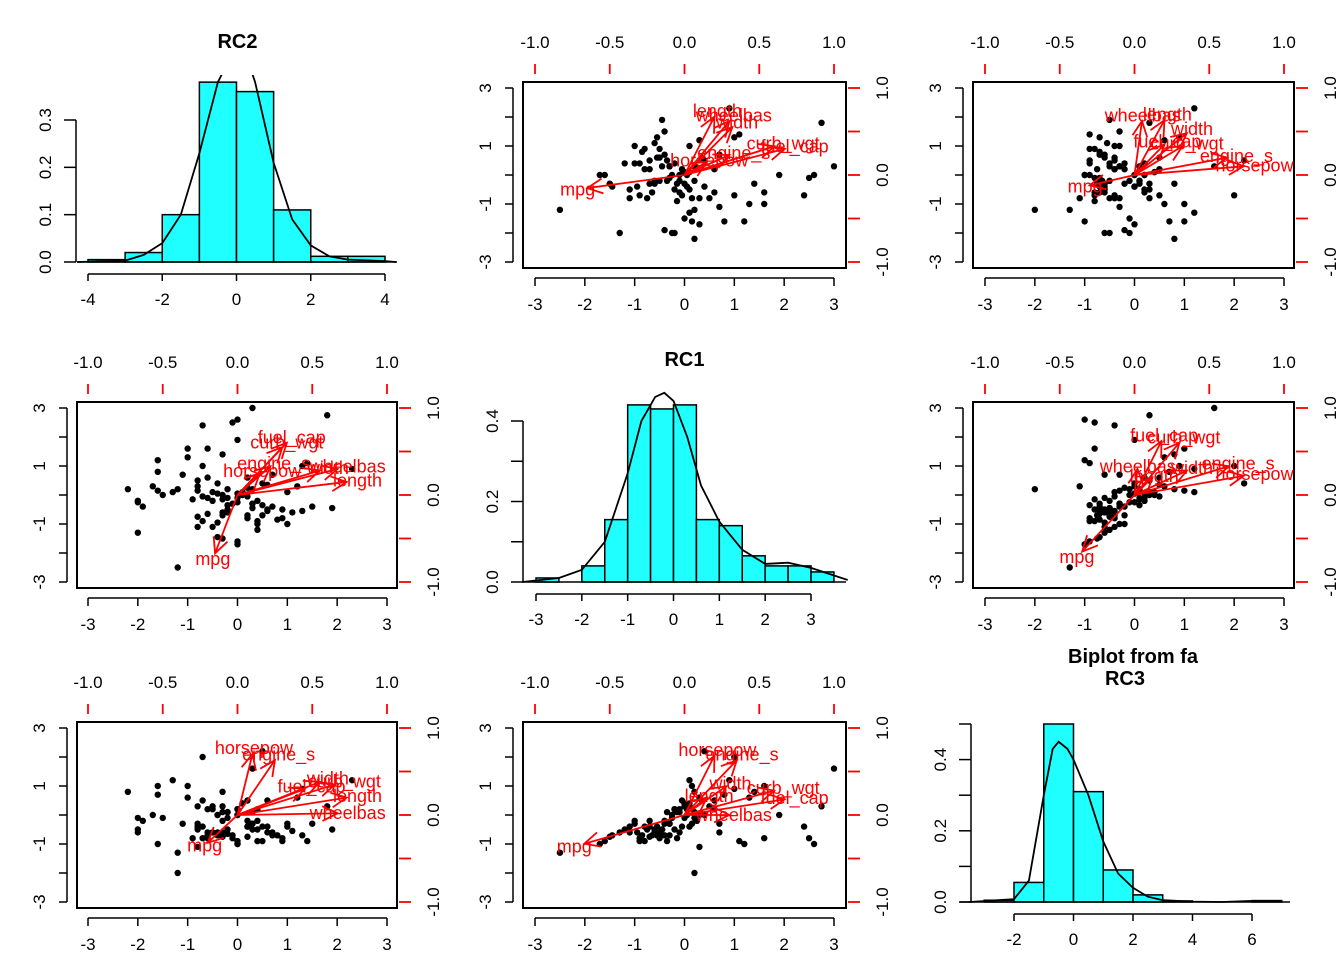  What do you see at coordinates (87, 299) in the screenshot?
I see `x-tick-label: -4` at bounding box center [87, 299].